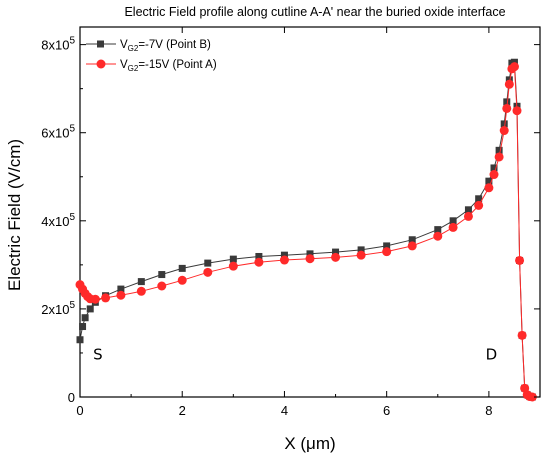 This screenshot has height=462, width=550. I want to click on legend-label: VG2=-15V (Point A), so click(168, 66).